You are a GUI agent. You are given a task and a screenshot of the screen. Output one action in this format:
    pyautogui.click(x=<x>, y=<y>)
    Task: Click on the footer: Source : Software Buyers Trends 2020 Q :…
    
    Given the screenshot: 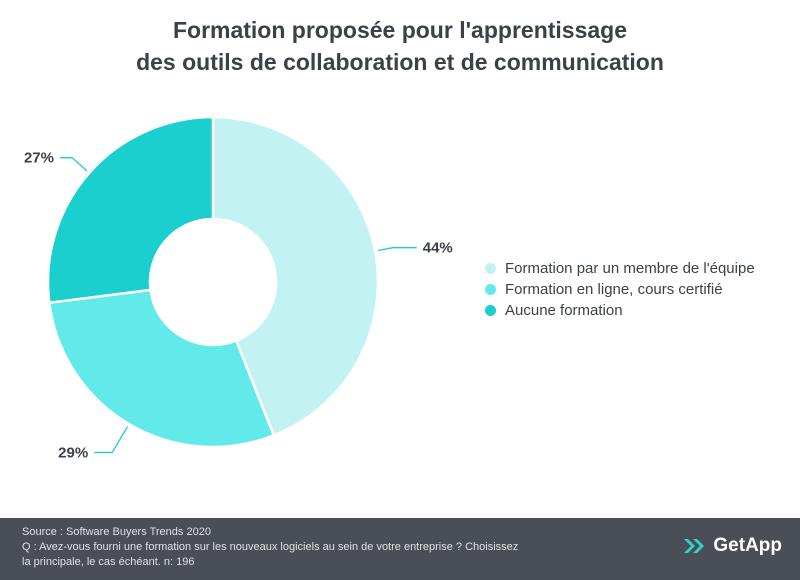 What is the action you would take?
    pyautogui.click(x=400, y=549)
    